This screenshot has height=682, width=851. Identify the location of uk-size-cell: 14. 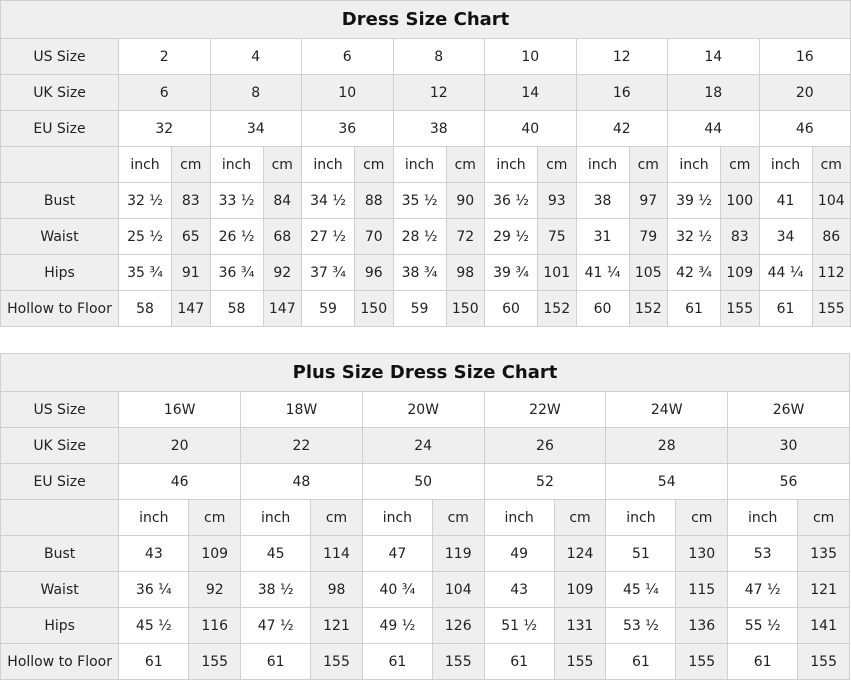
(530, 92).